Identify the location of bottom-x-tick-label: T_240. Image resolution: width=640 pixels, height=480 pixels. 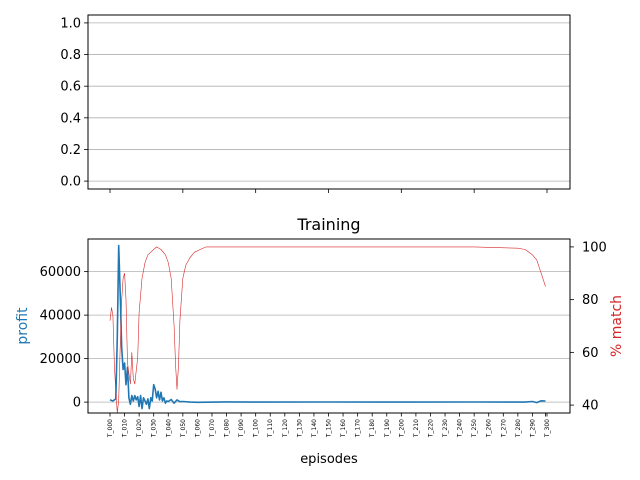
(460, 428).